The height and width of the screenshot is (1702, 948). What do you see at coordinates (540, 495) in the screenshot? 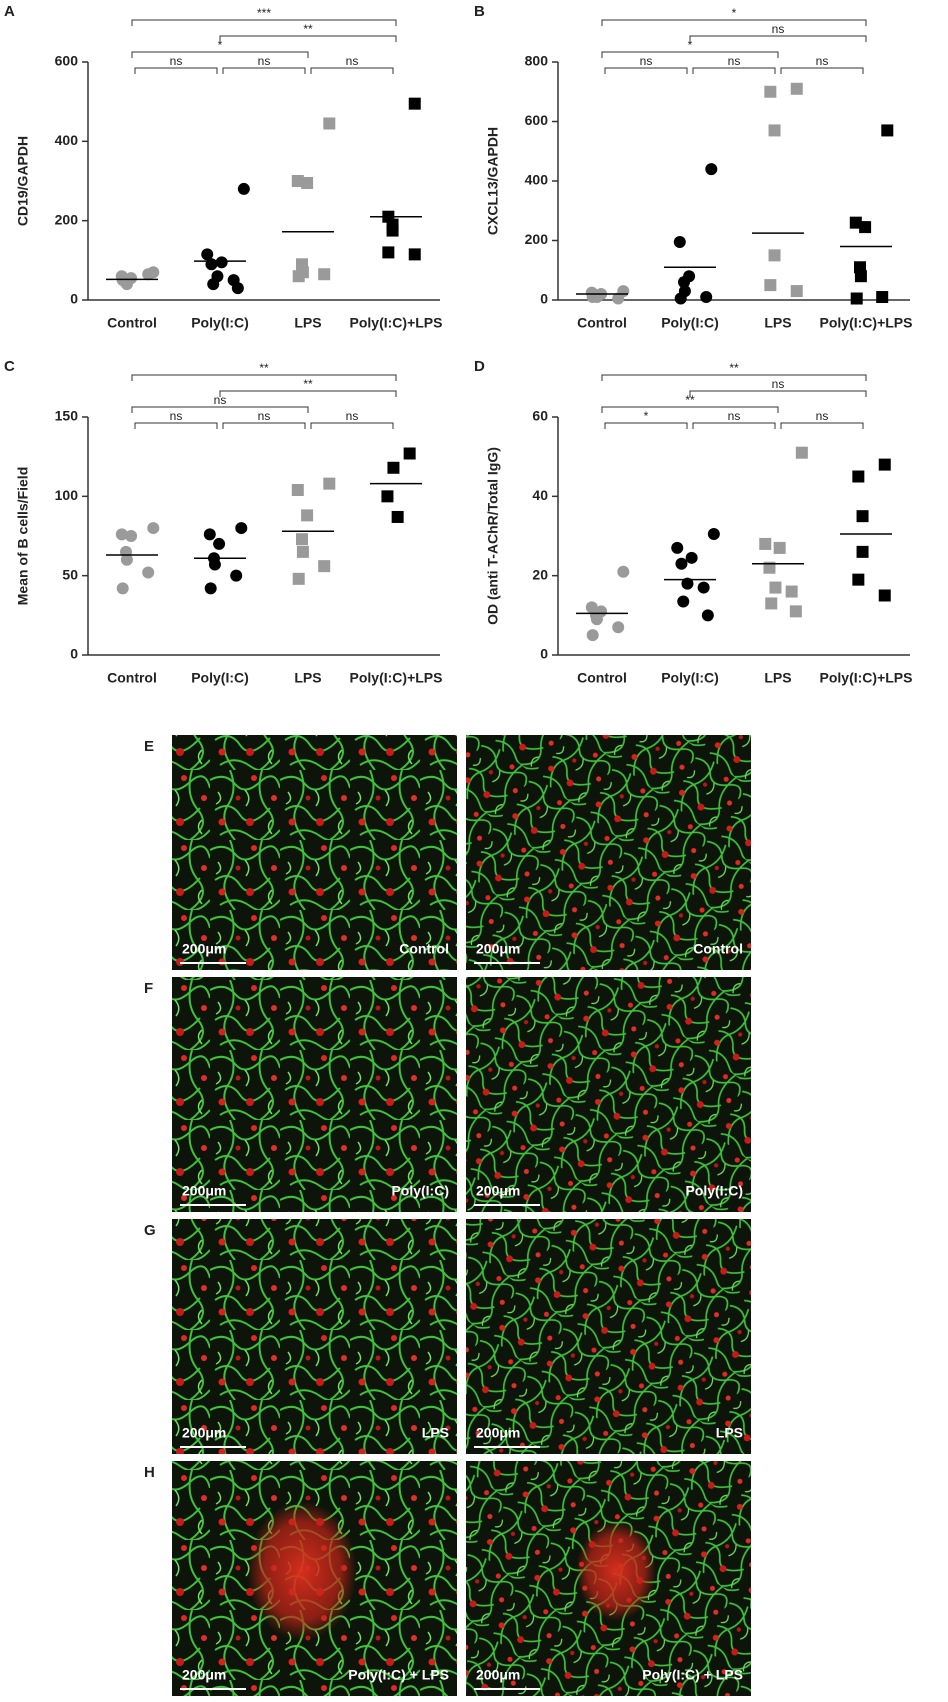
I see `y-tick-label: 40` at bounding box center [540, 495].